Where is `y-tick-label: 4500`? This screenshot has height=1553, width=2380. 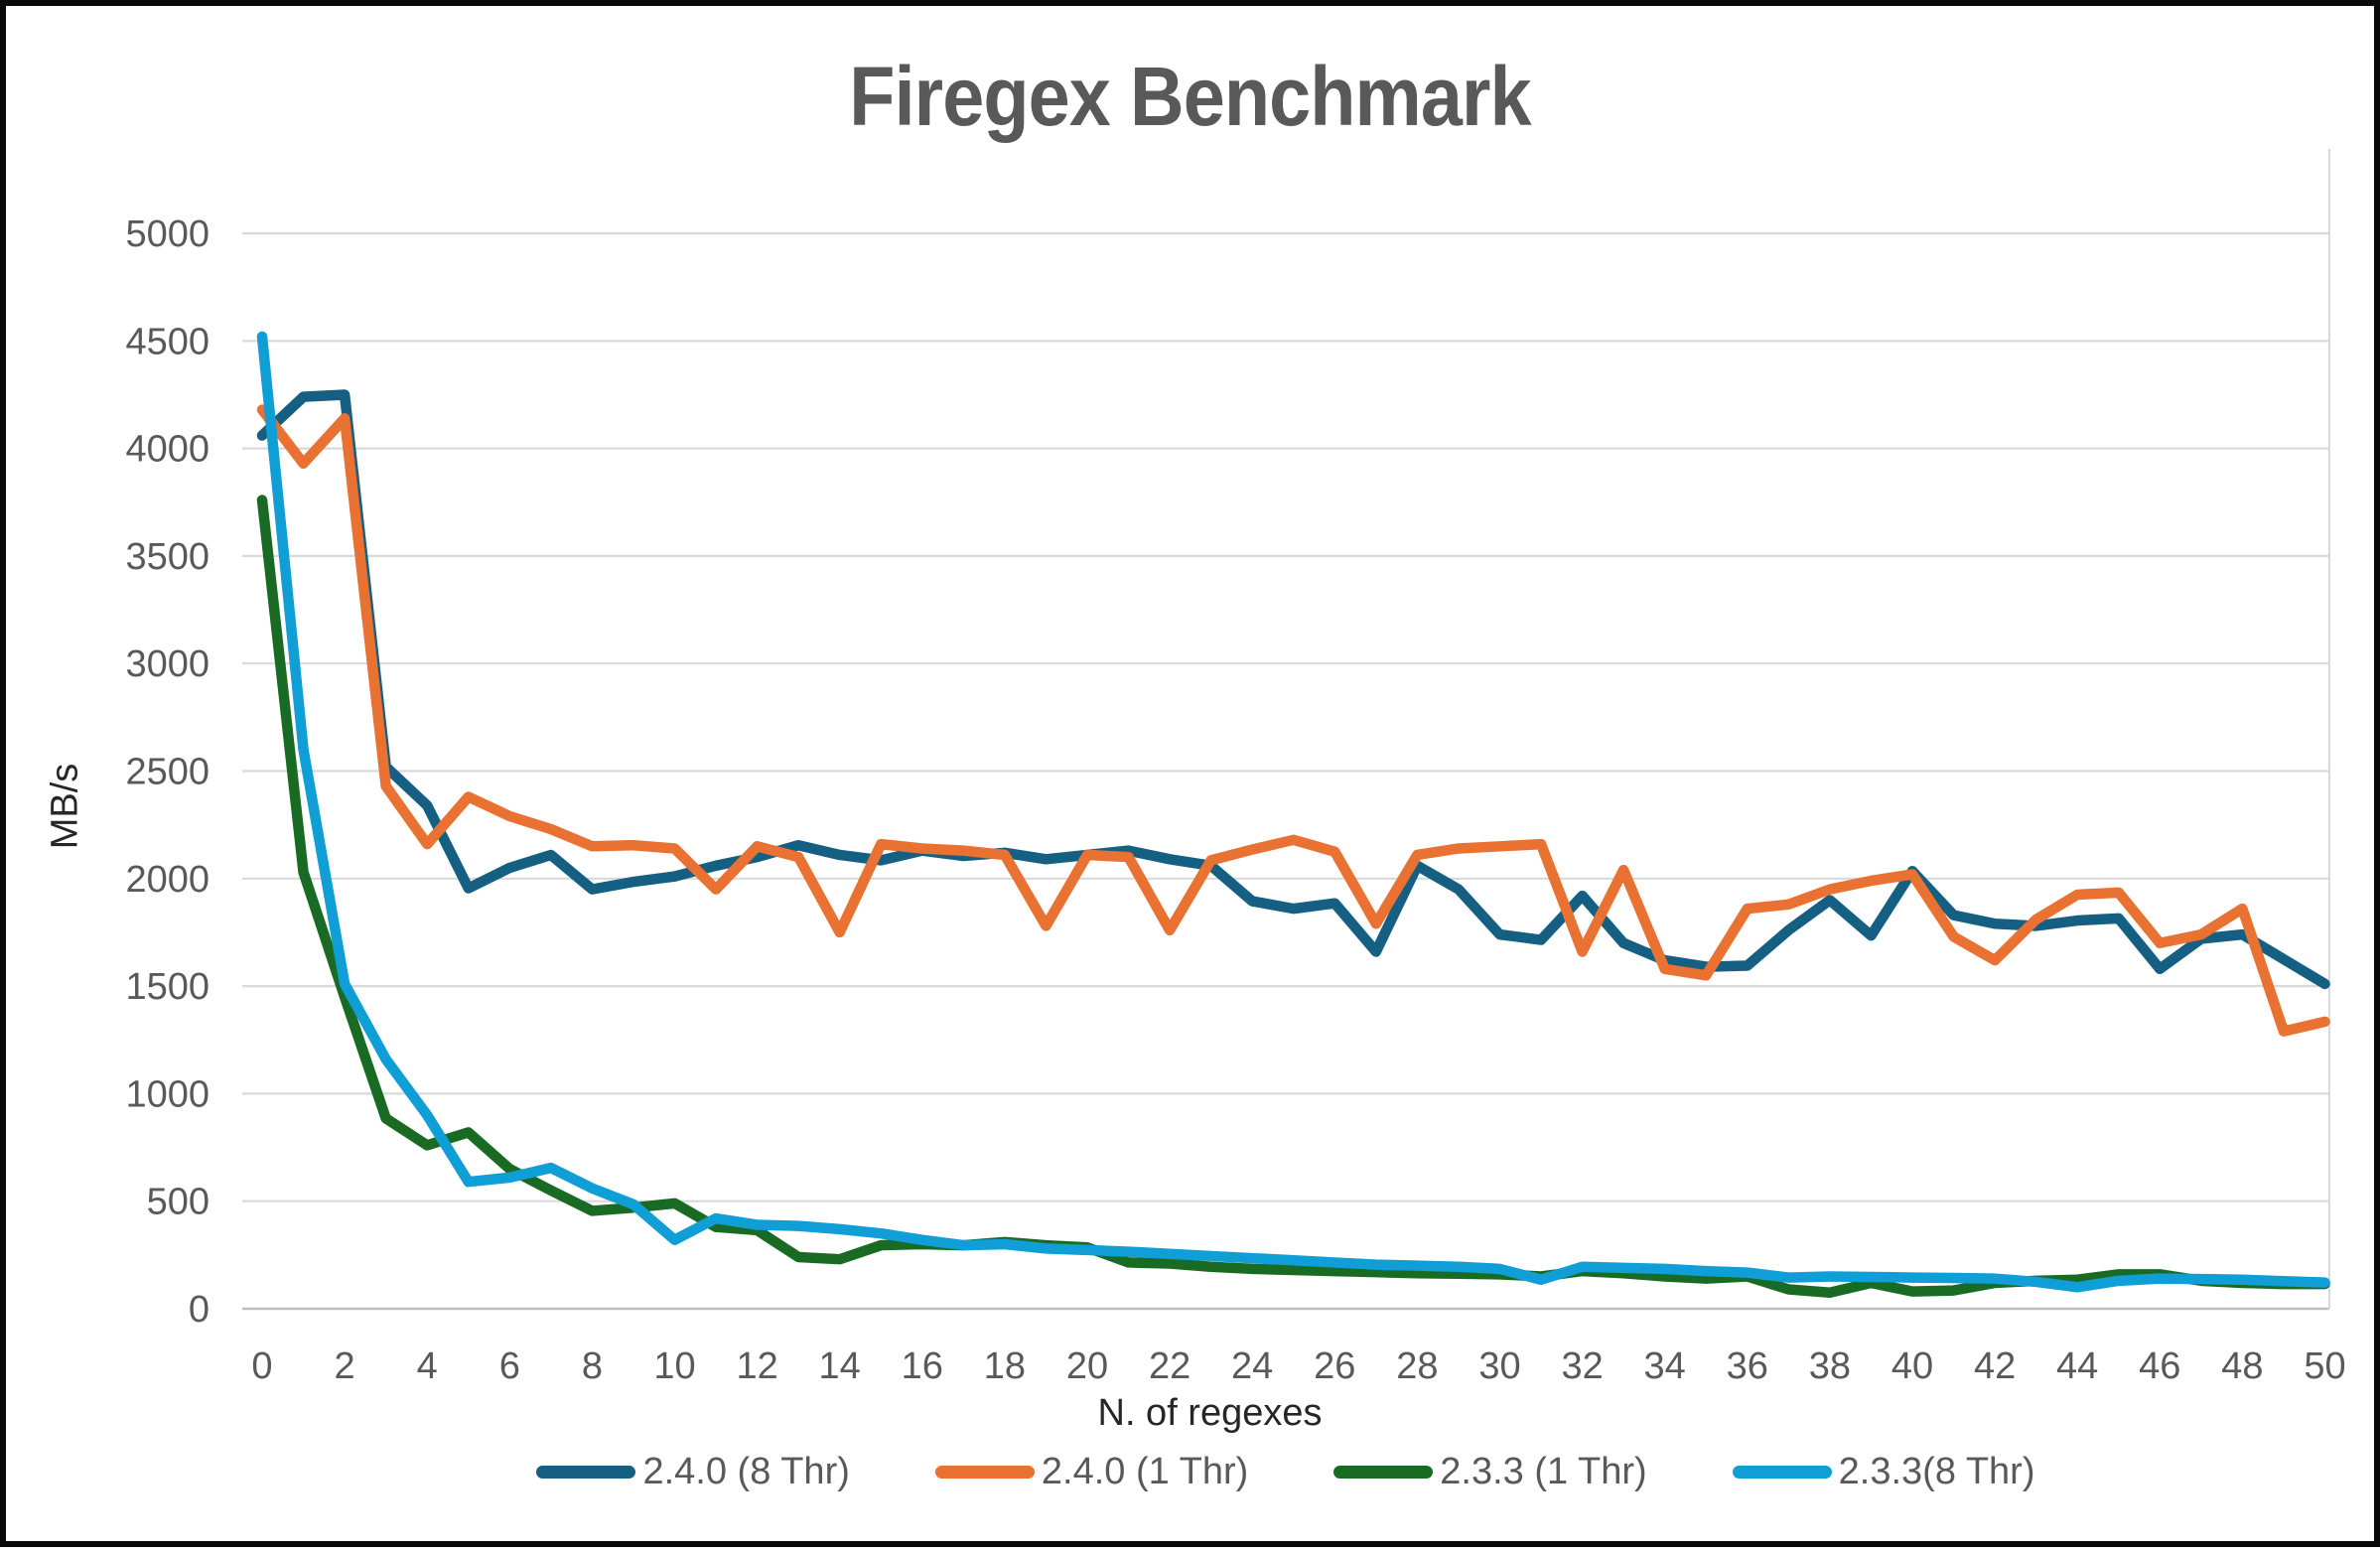
y-tick-label: 4500 is located at coordinates (167, 341).